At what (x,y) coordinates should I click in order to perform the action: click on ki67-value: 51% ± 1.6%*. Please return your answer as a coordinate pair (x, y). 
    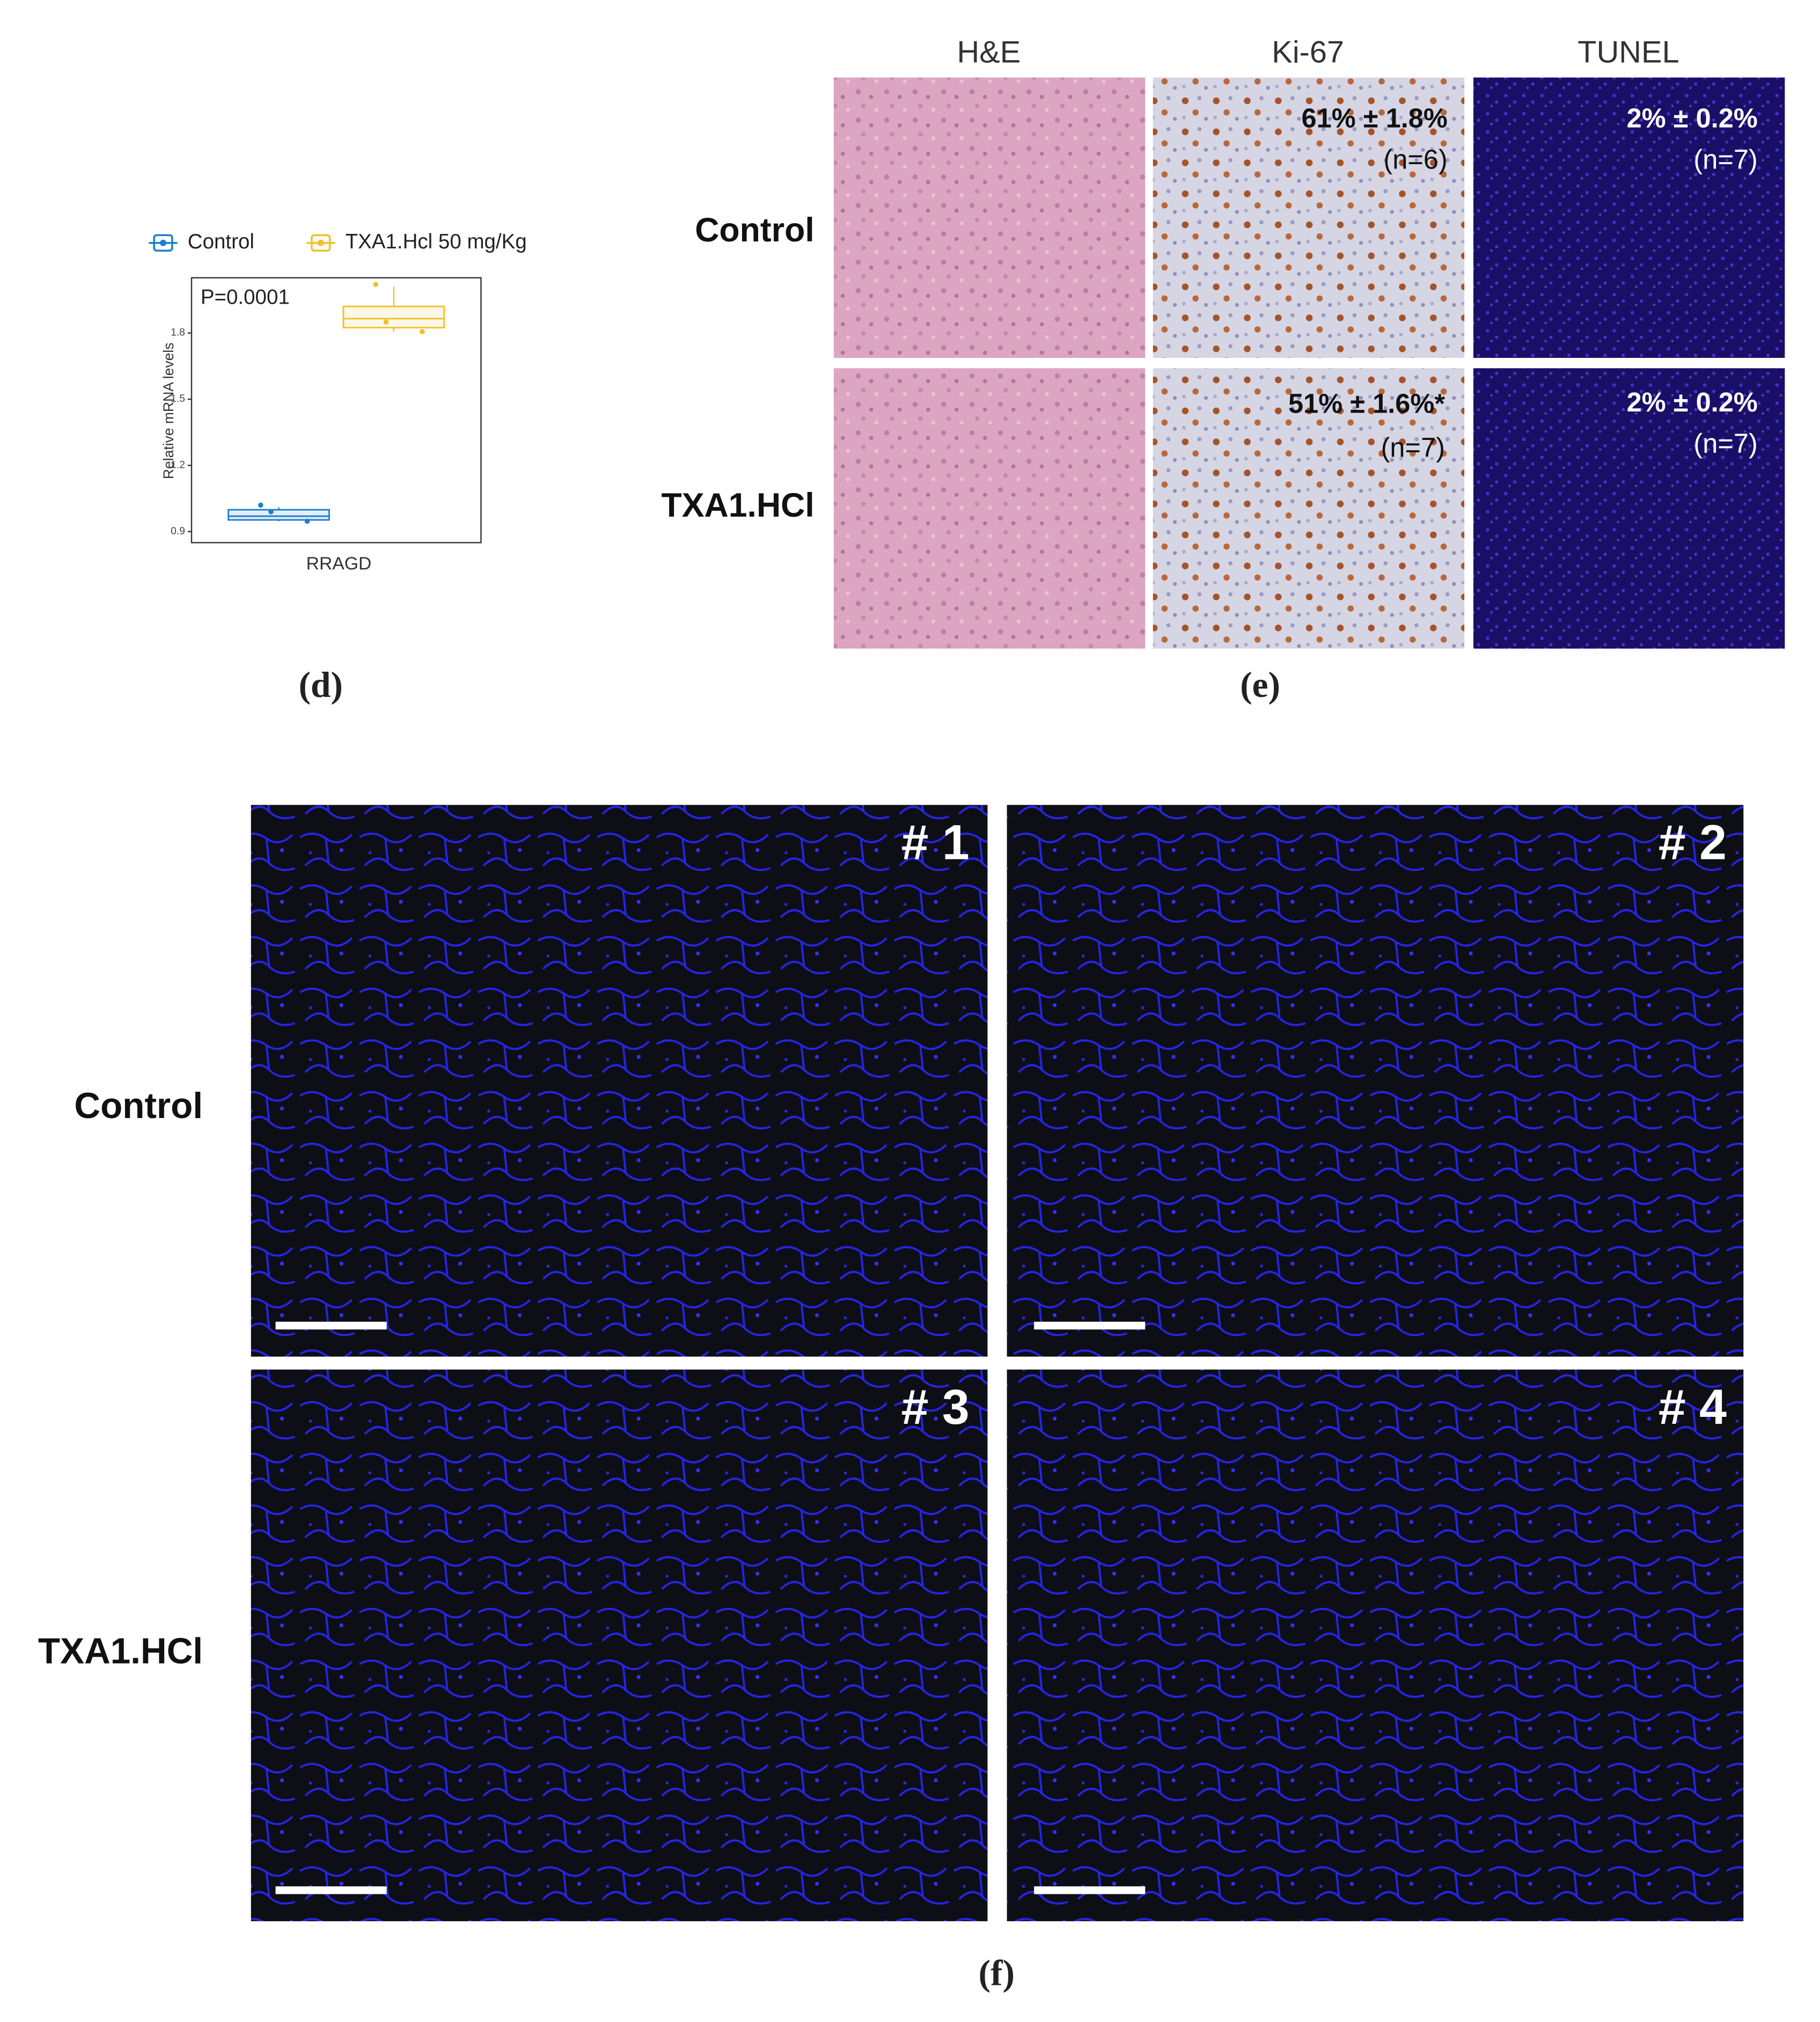
    Looking at the image, I should click on (1367, 403).